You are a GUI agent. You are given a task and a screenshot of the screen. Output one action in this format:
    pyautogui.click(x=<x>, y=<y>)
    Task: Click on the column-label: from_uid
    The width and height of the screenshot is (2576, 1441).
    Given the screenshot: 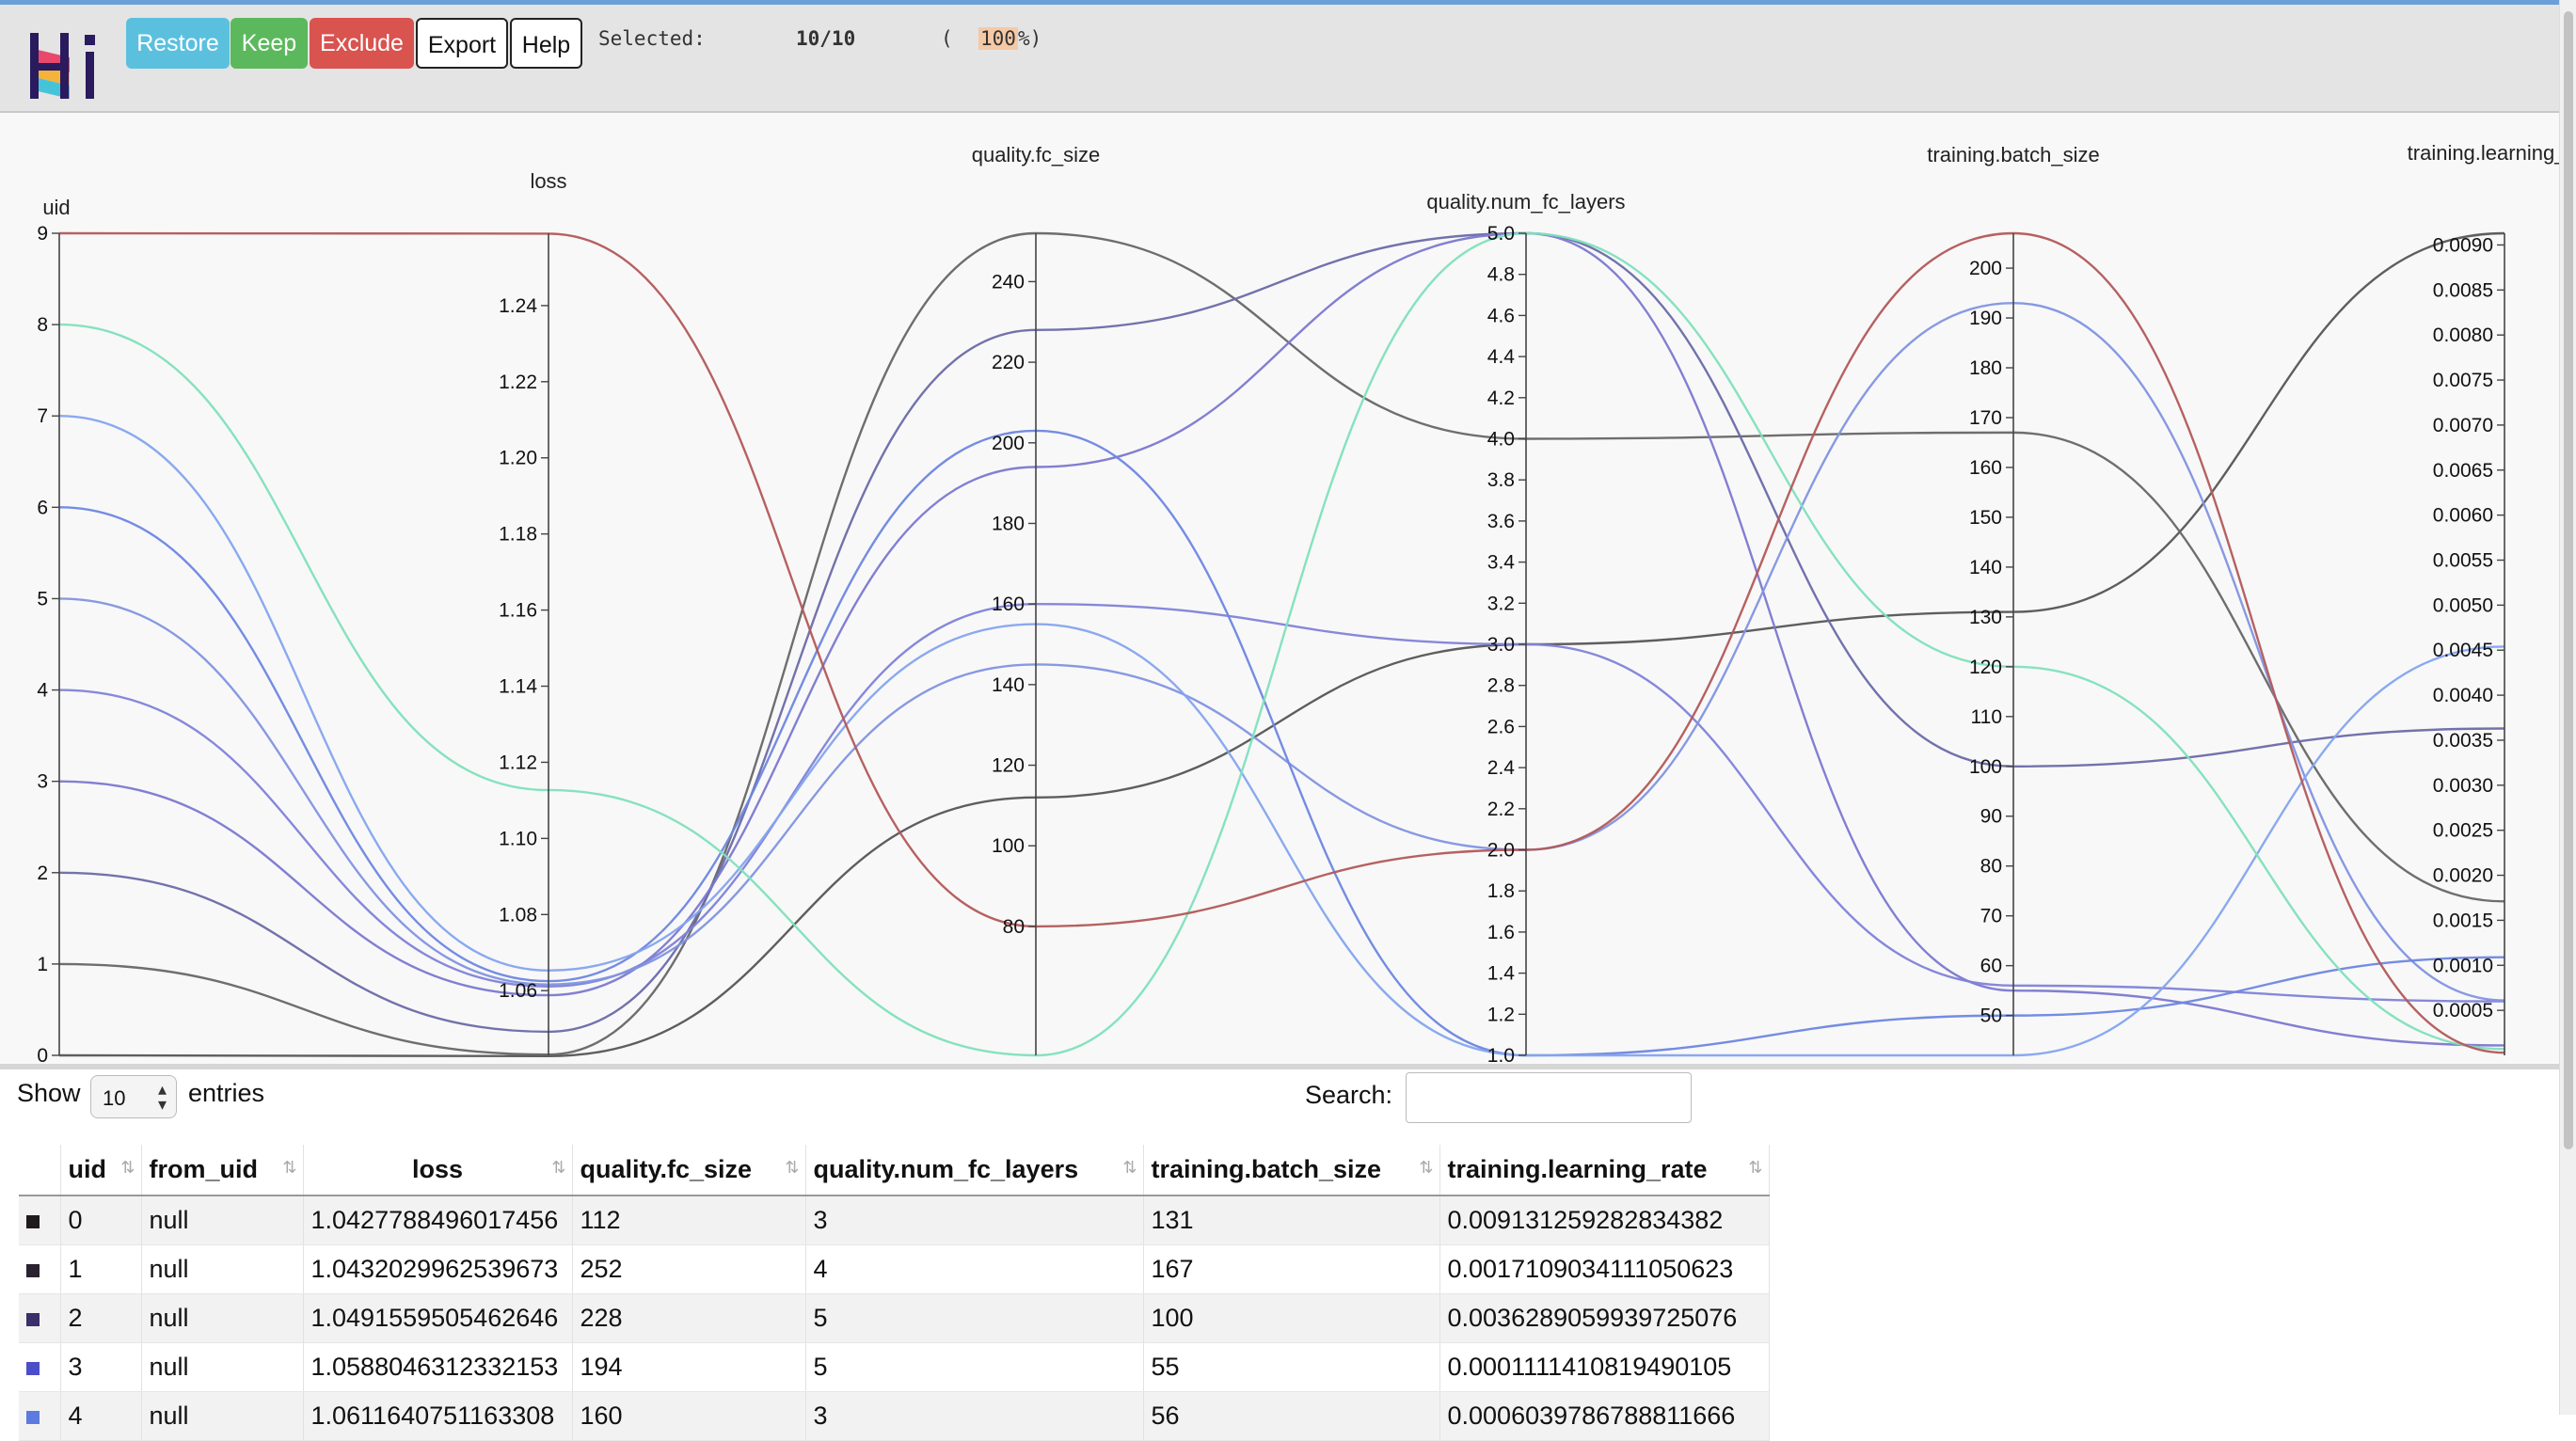 What is the action you would take?
    pyautogui.click(x=204, y=1169)
    